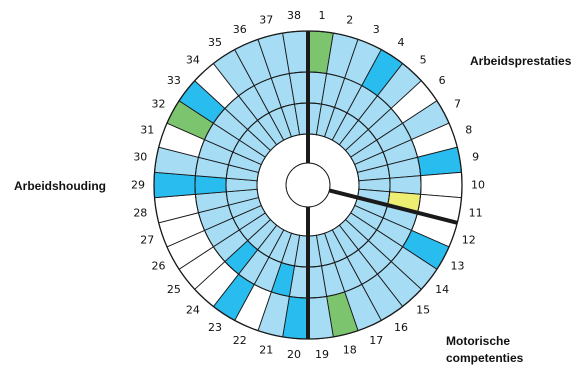  What do you see at coordinates (294, 354) in the screenshot?
I see `segment-number: 20` at bounding box center [294, 354].